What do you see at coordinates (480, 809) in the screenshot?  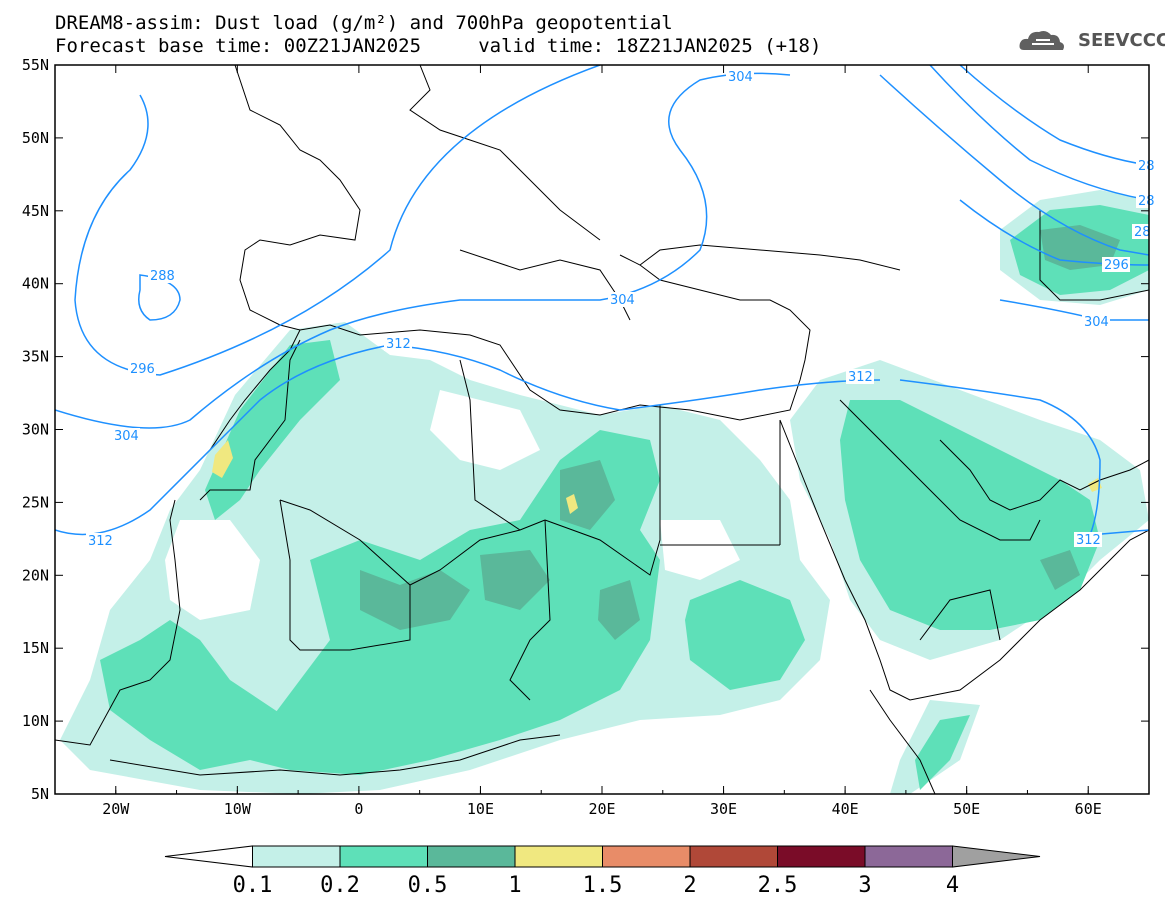 I see `lon-tick-label: 10E` at bounding box center [480, 809].